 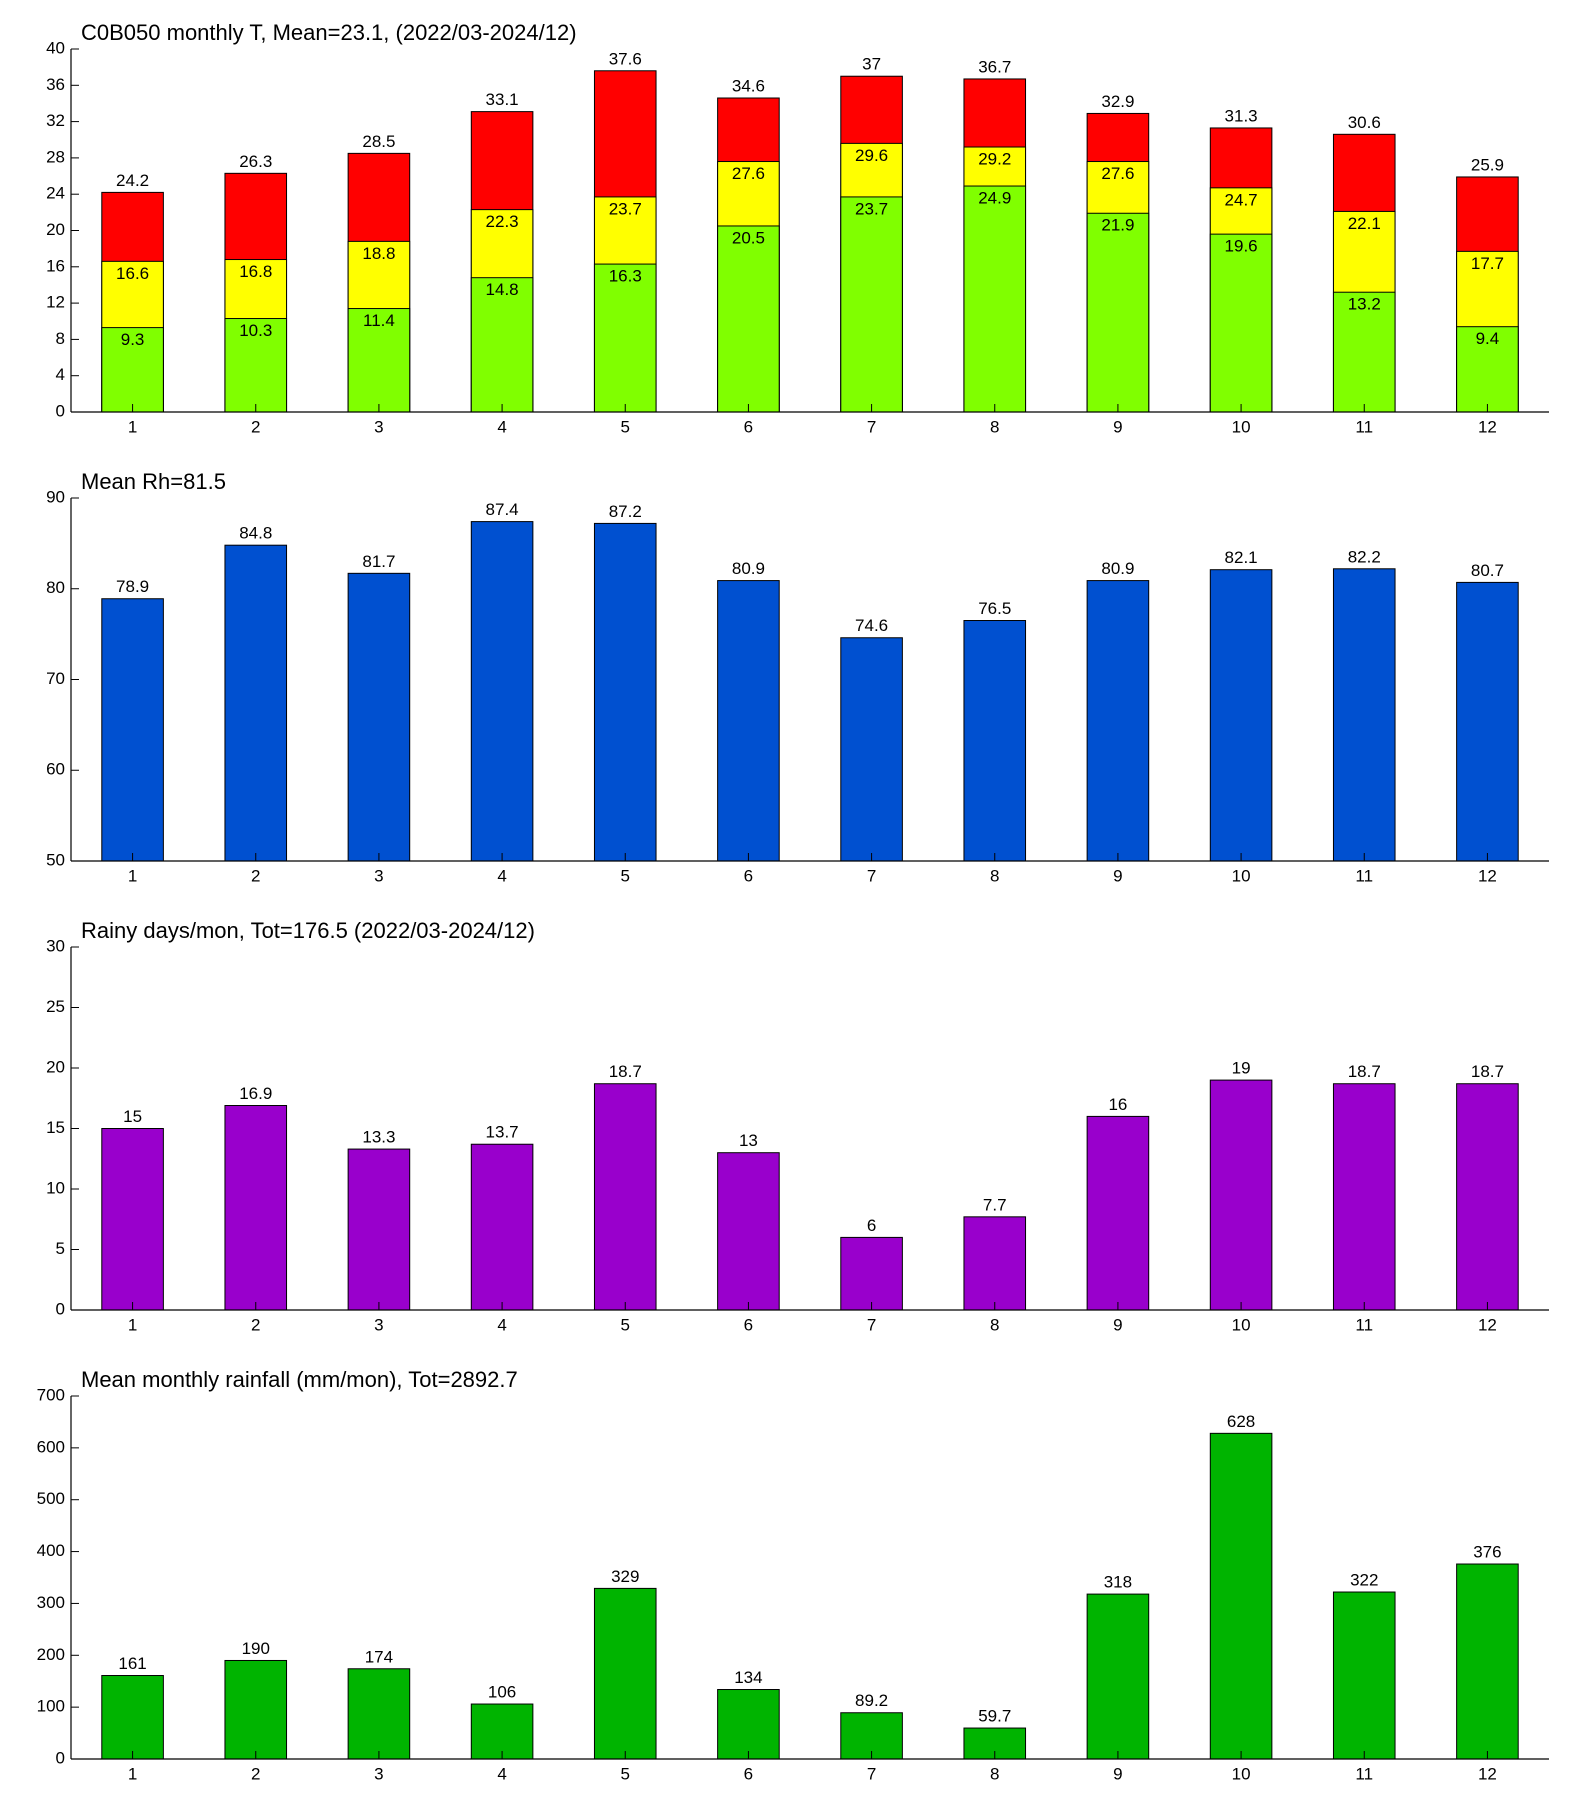 What do you see at coordinates (55, 120) in the screenshot?
I see `y-tick-label: 32` at bounding box center [55, 120].